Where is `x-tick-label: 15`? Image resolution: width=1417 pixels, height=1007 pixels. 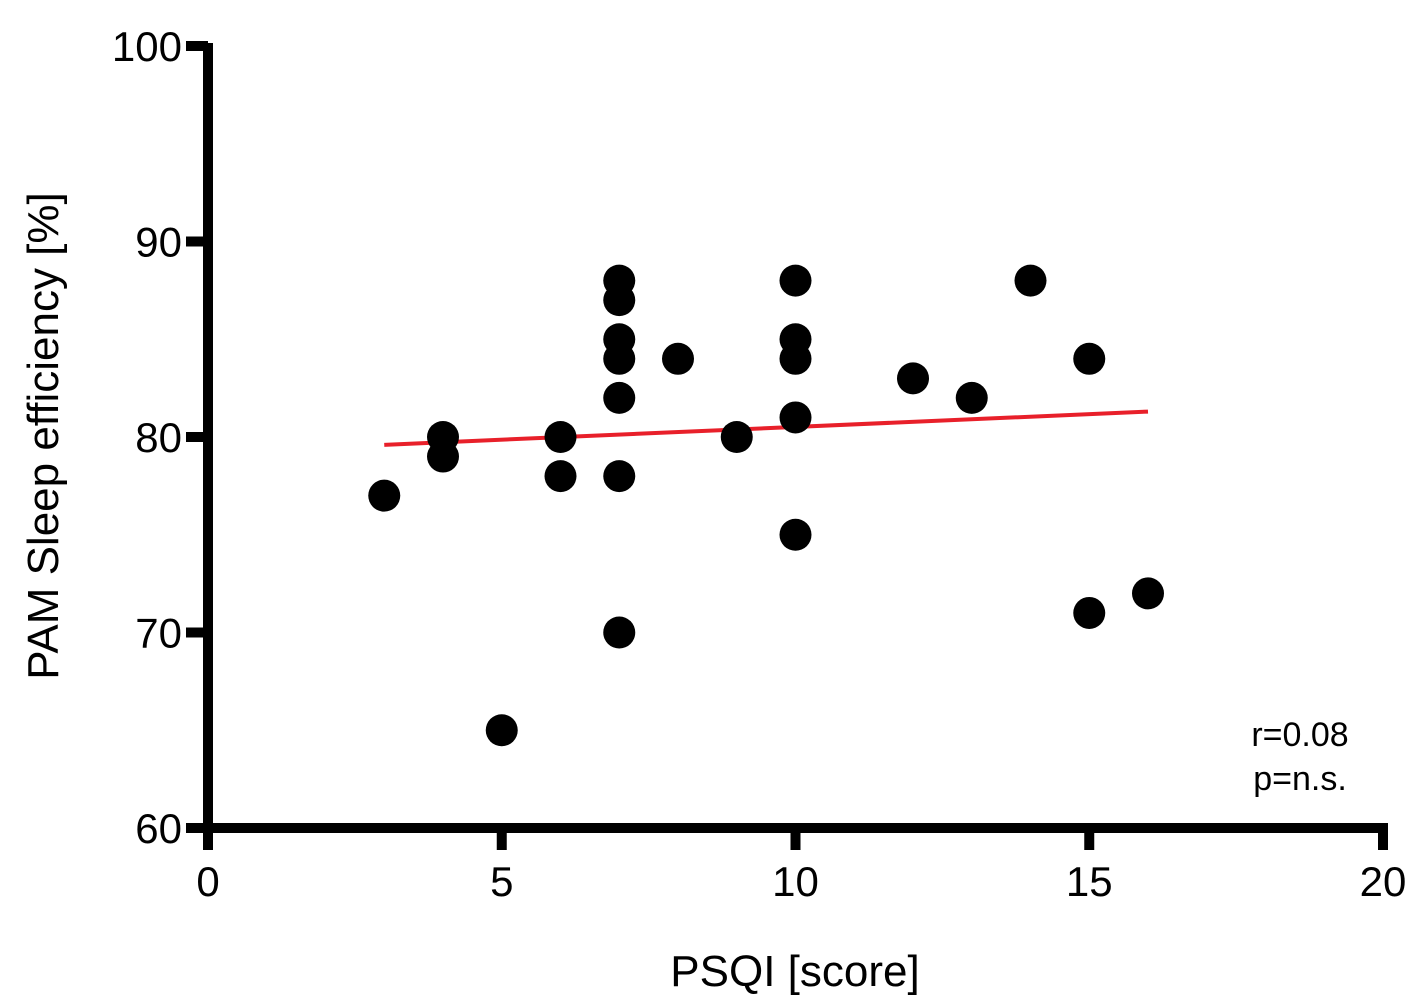
x-tick-label: 15 is located at coordinates (1089, 881).